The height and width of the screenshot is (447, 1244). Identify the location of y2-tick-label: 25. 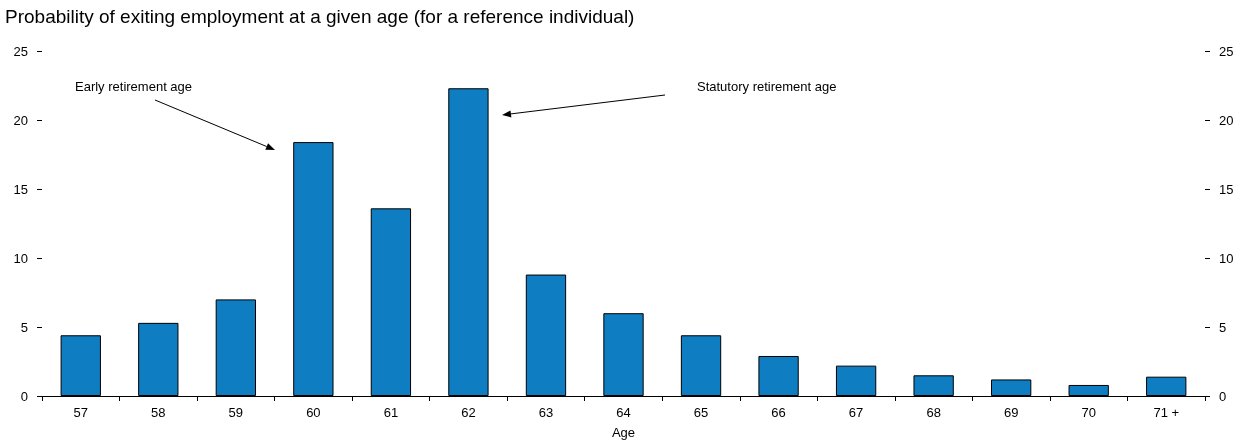
(1226, 51).